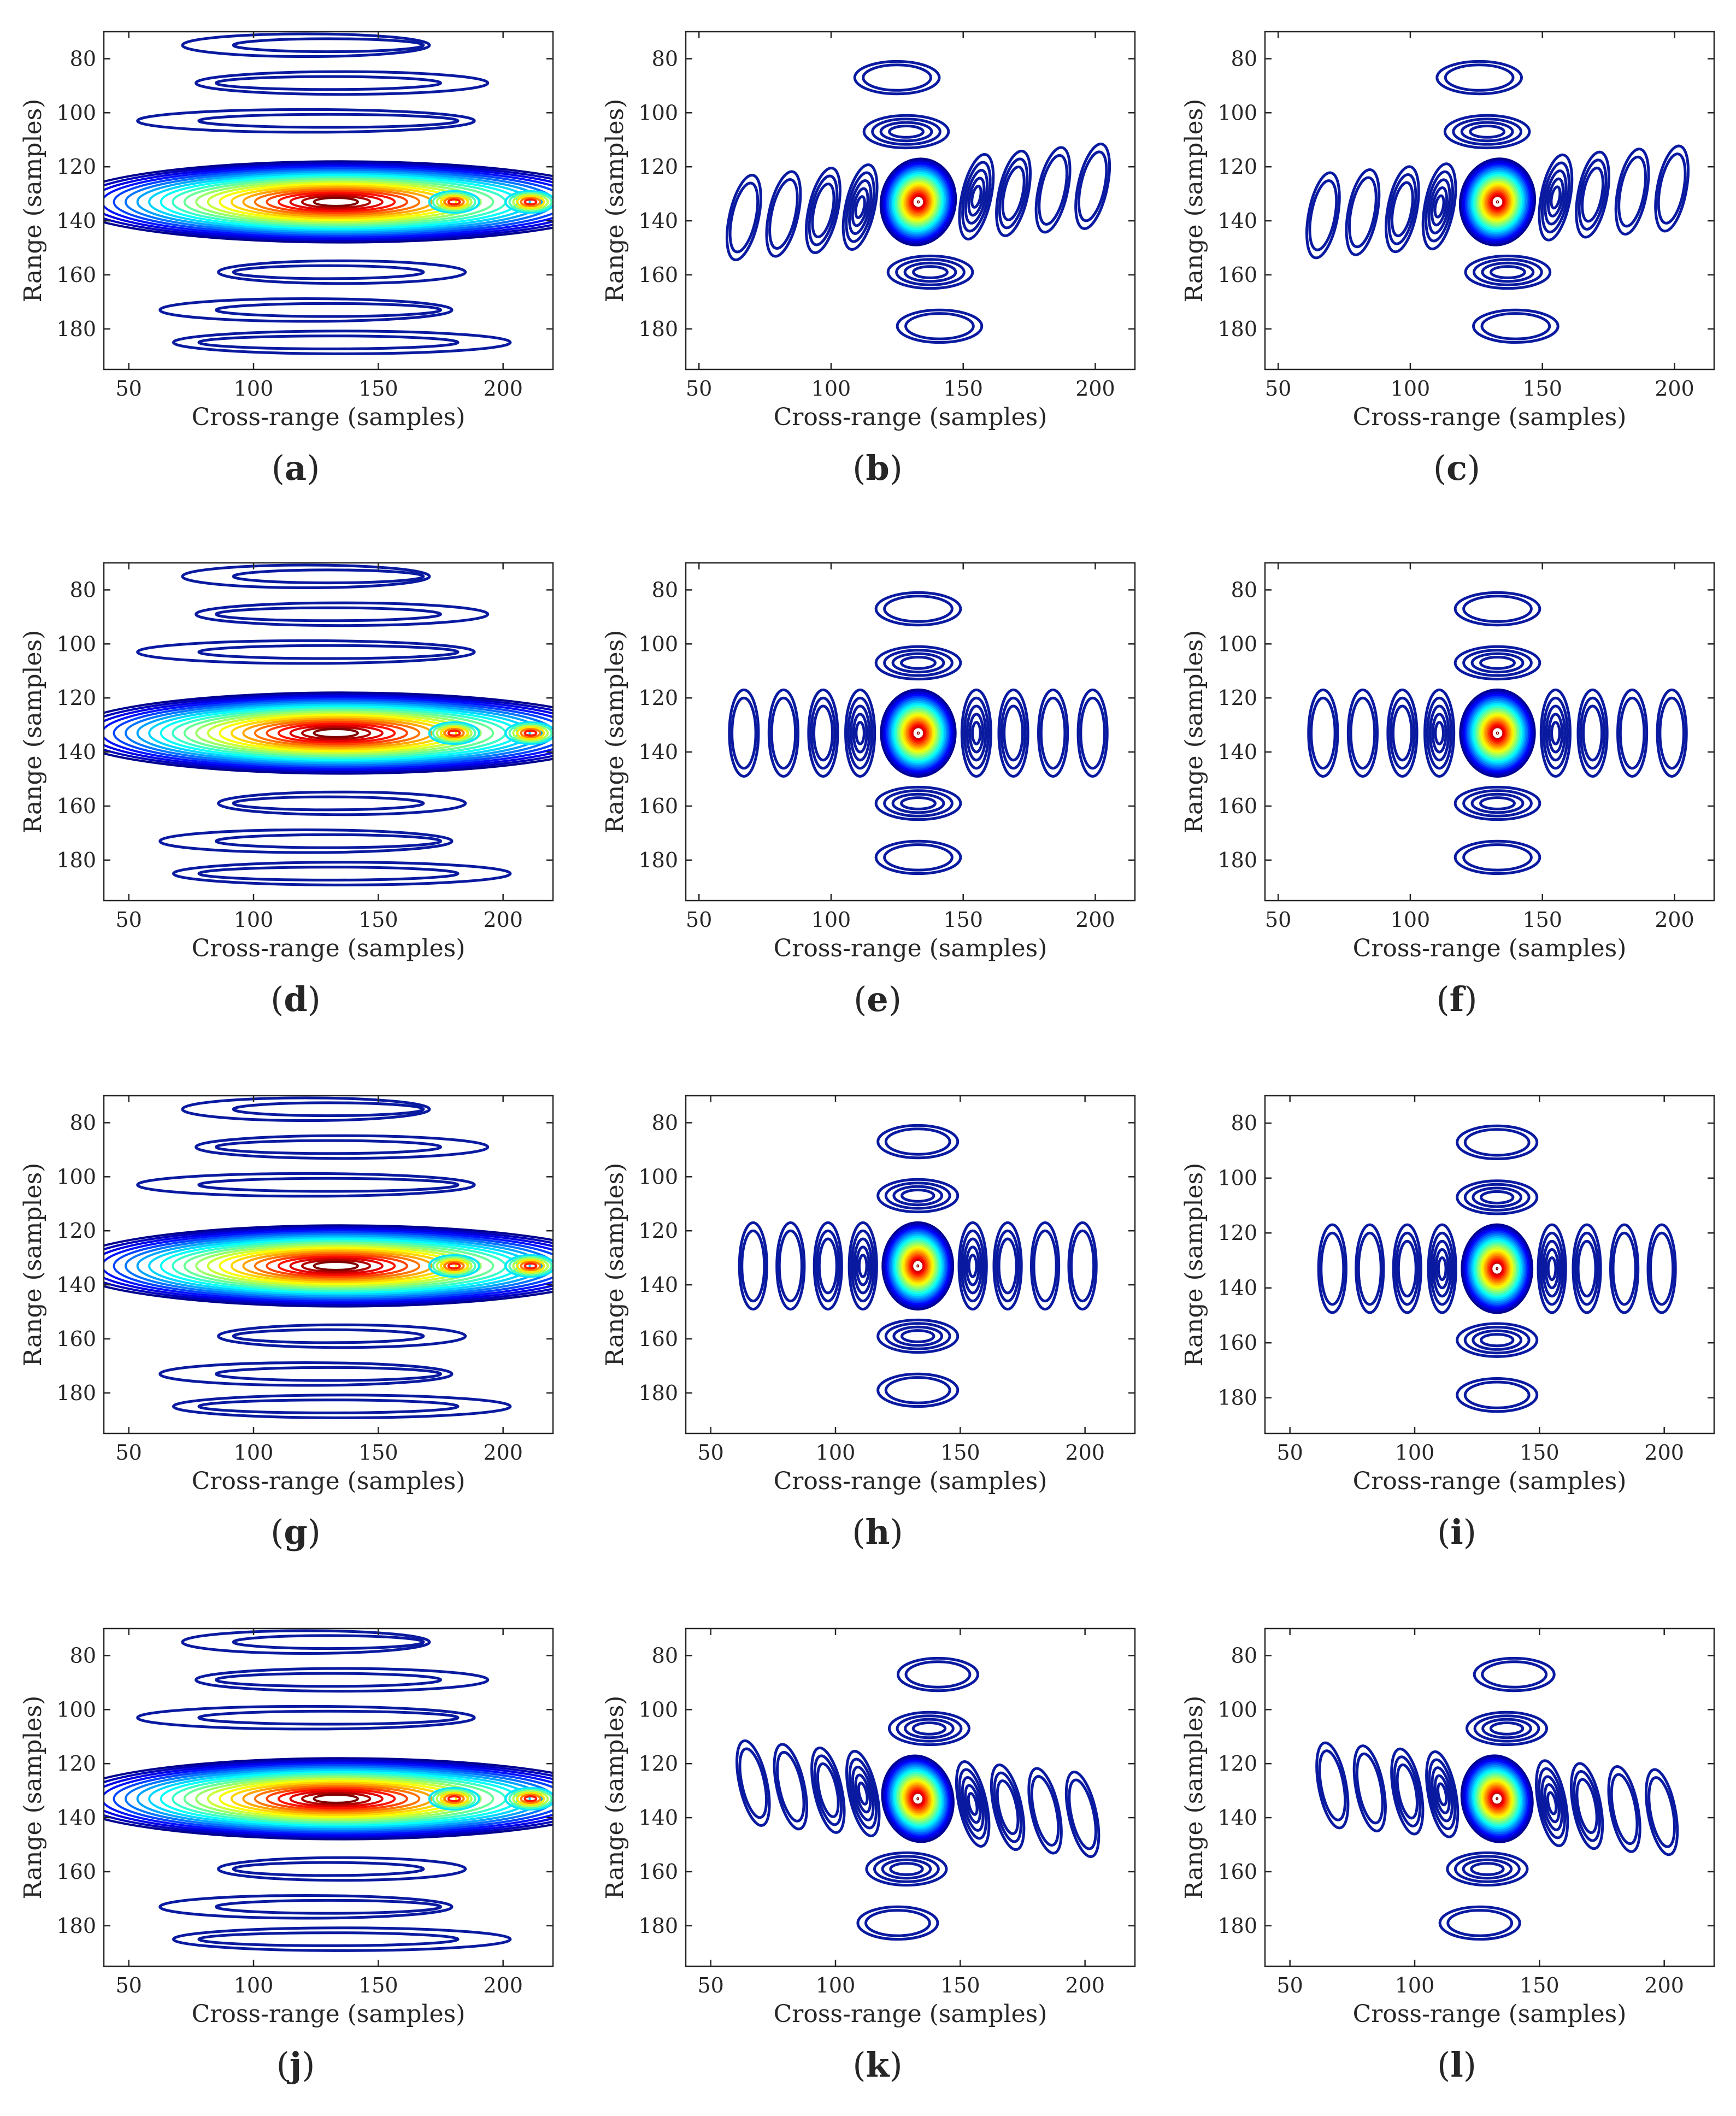  What do you see at coordinates (615, 201) in the screenshot?
I see `y-axis-label: Range (samples)` at bounding box center [615, 201].